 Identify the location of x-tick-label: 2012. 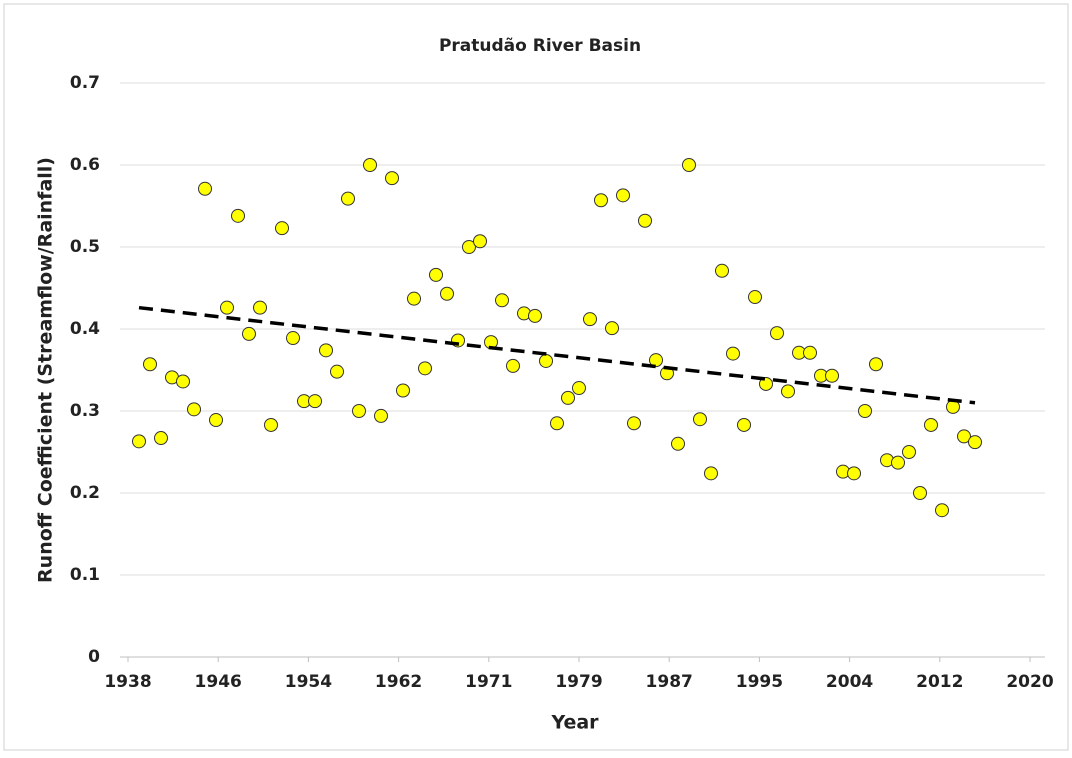
(939, 682).